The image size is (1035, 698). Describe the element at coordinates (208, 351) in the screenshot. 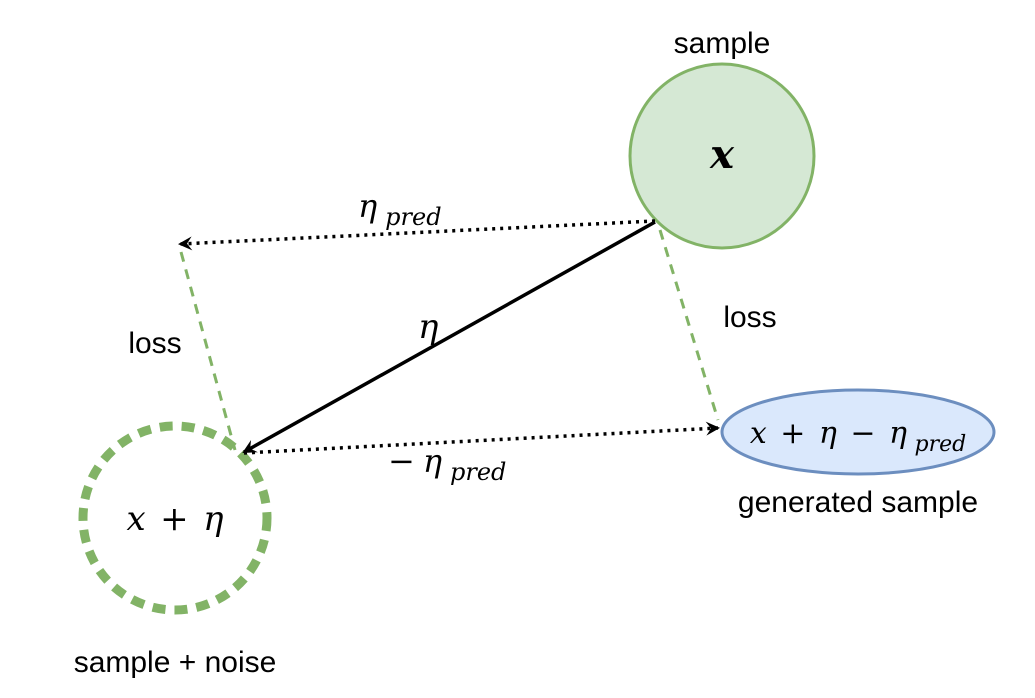

I see `loss-line-left` at that location.